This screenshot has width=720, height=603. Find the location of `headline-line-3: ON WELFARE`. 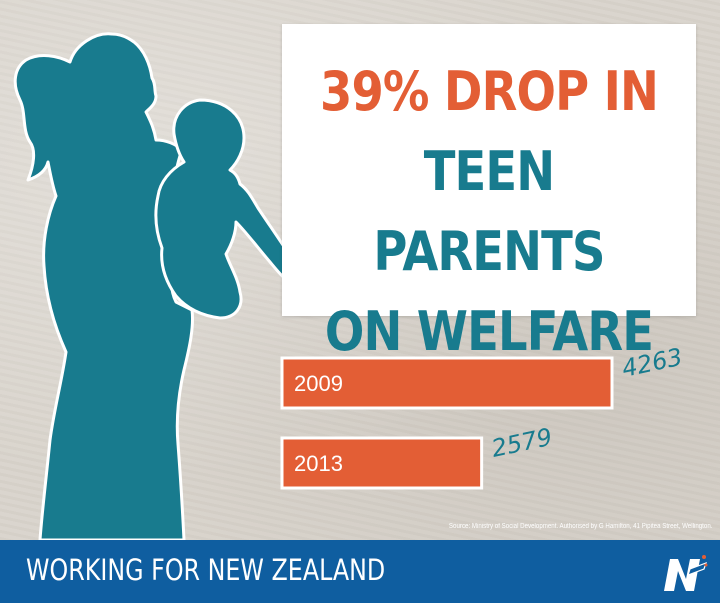

headline-line-3: ON WELFARE is located at coordinates (489, 331).